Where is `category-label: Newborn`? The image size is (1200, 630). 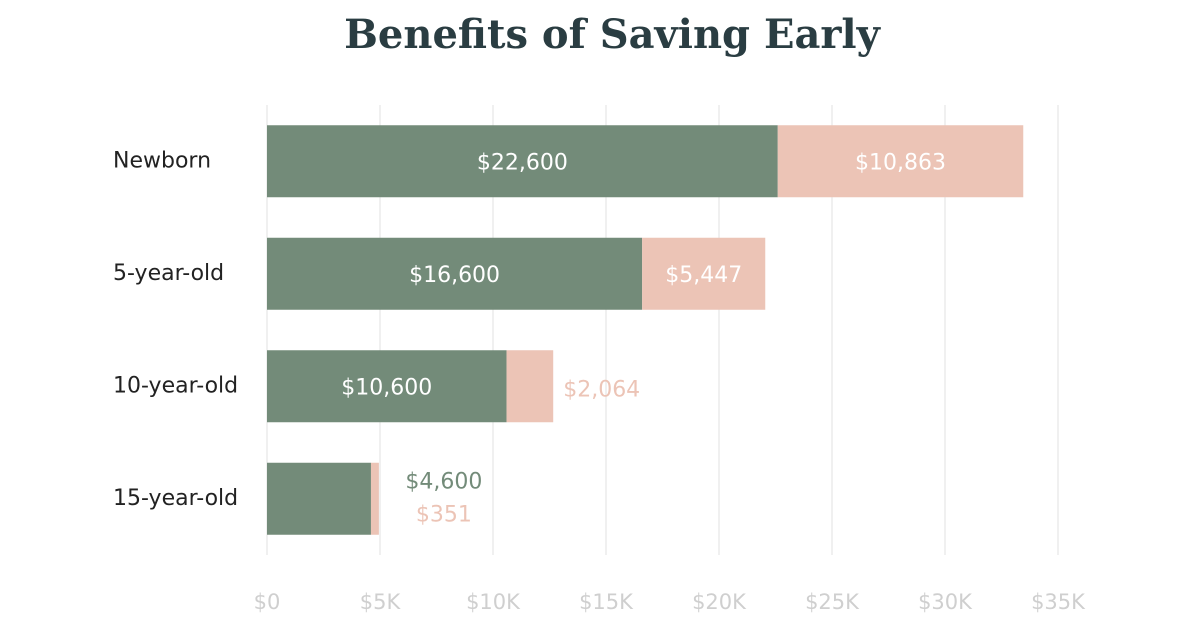 category-label: Newborn is located at coordinates (162, 160).